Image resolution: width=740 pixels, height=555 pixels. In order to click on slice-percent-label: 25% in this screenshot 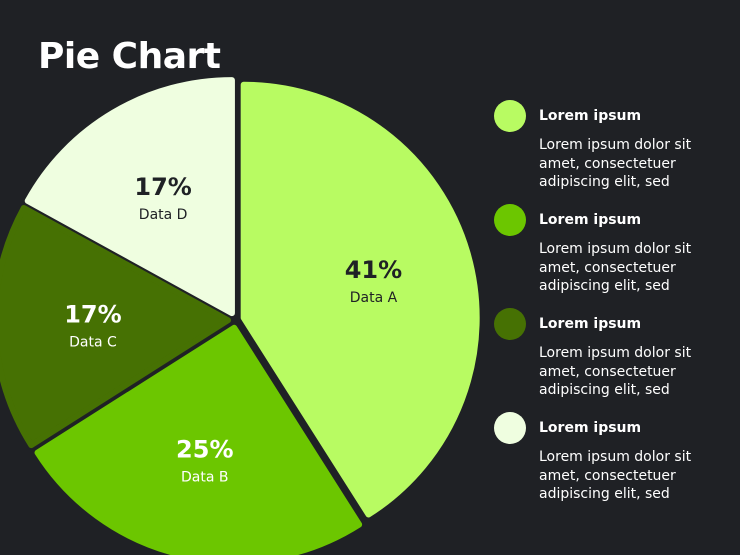, I will do `click(204, 450)`.